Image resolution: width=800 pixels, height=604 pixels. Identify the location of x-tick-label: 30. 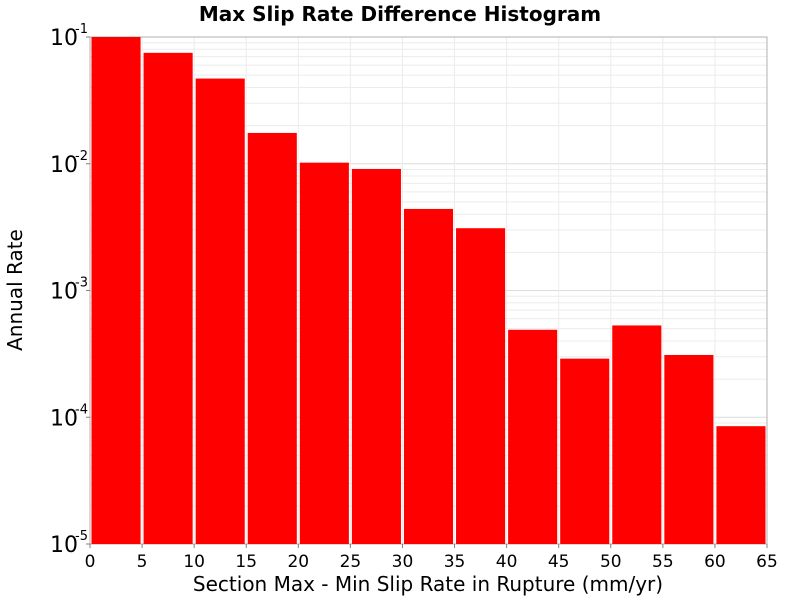
(403, 562).